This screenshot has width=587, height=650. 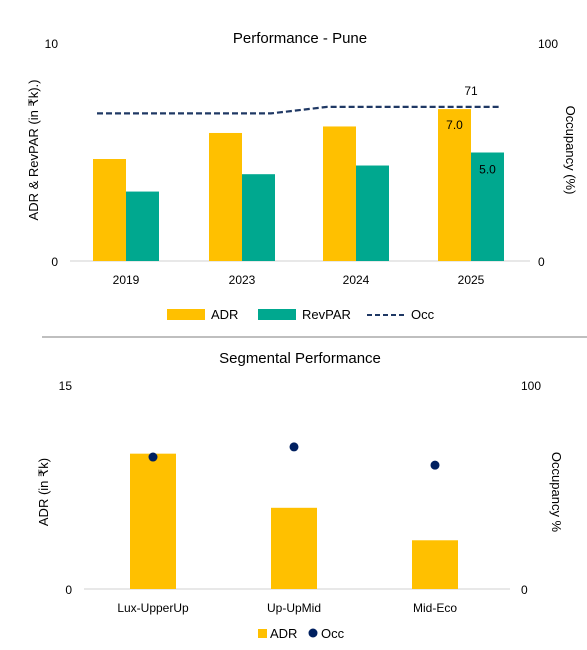 What do you see at coordinates (224, 314) in the screenshot?
I see `legend-adr-label: ADR` at bounding box center [224, 314].